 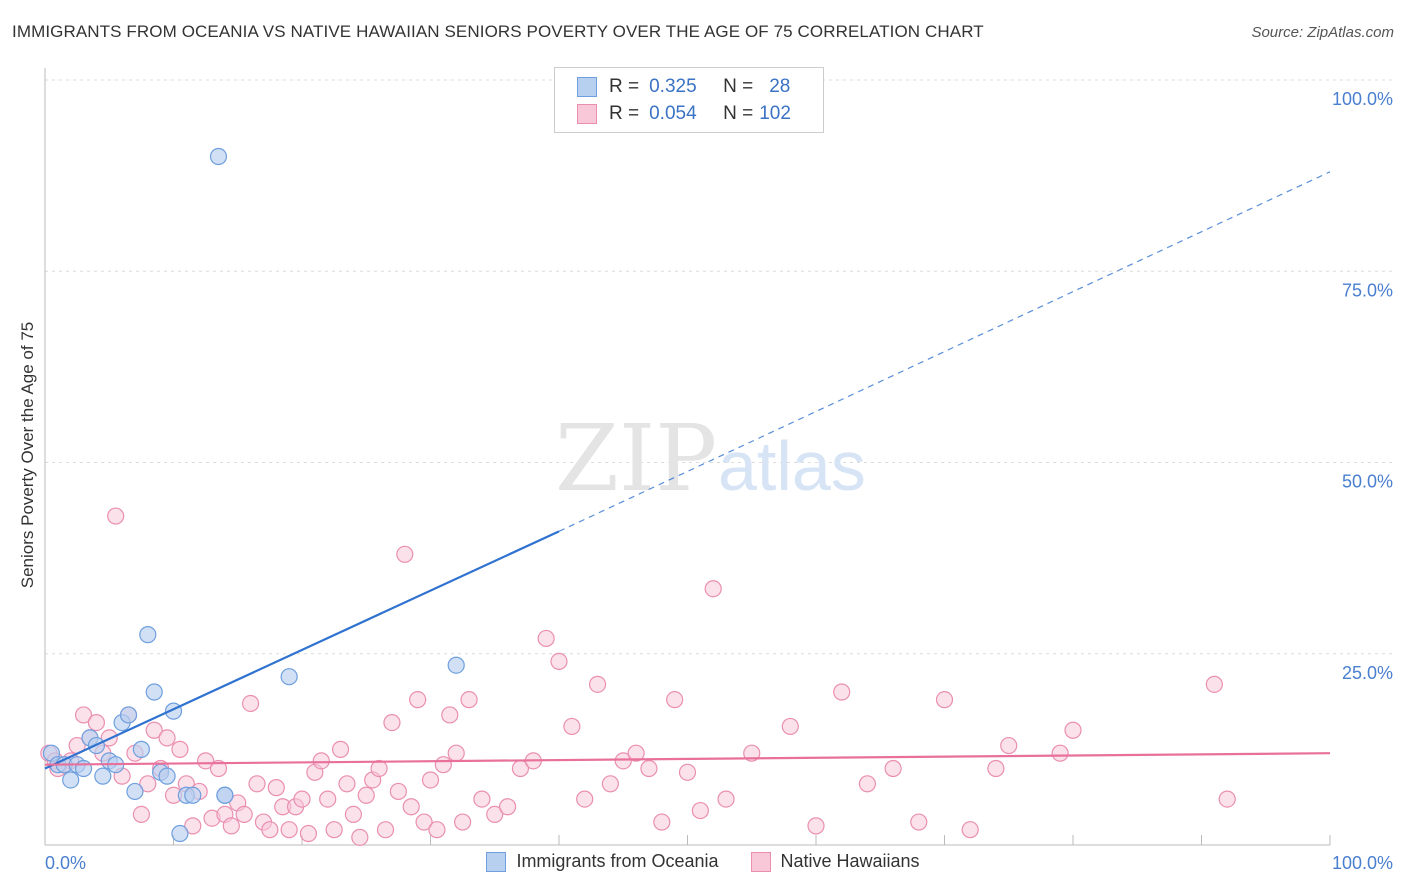 I want to click on source-label: Source: ZipAtlas.com, so click(x=1322, y=32).